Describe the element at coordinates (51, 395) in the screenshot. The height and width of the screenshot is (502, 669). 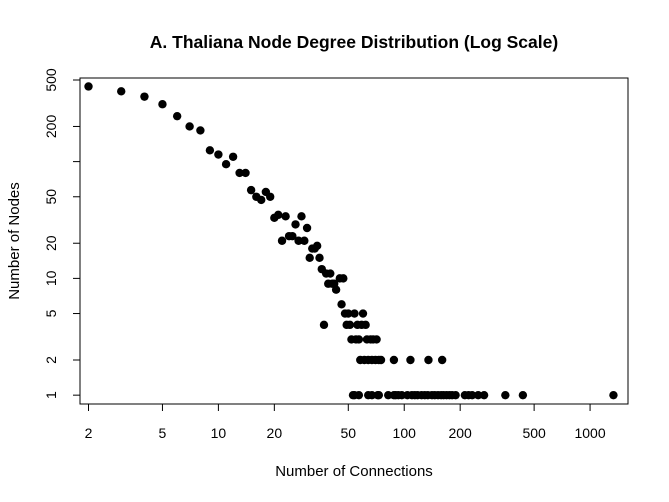
I see `y-tick-label: 1` at that location.